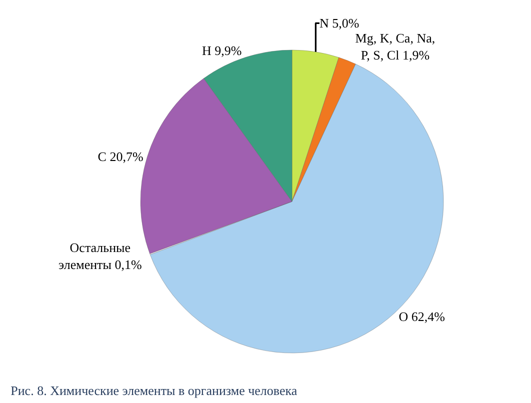 This screenshot has width=531, height=403. I want to click on slice-label: O 62,4%, so click(422, 316).